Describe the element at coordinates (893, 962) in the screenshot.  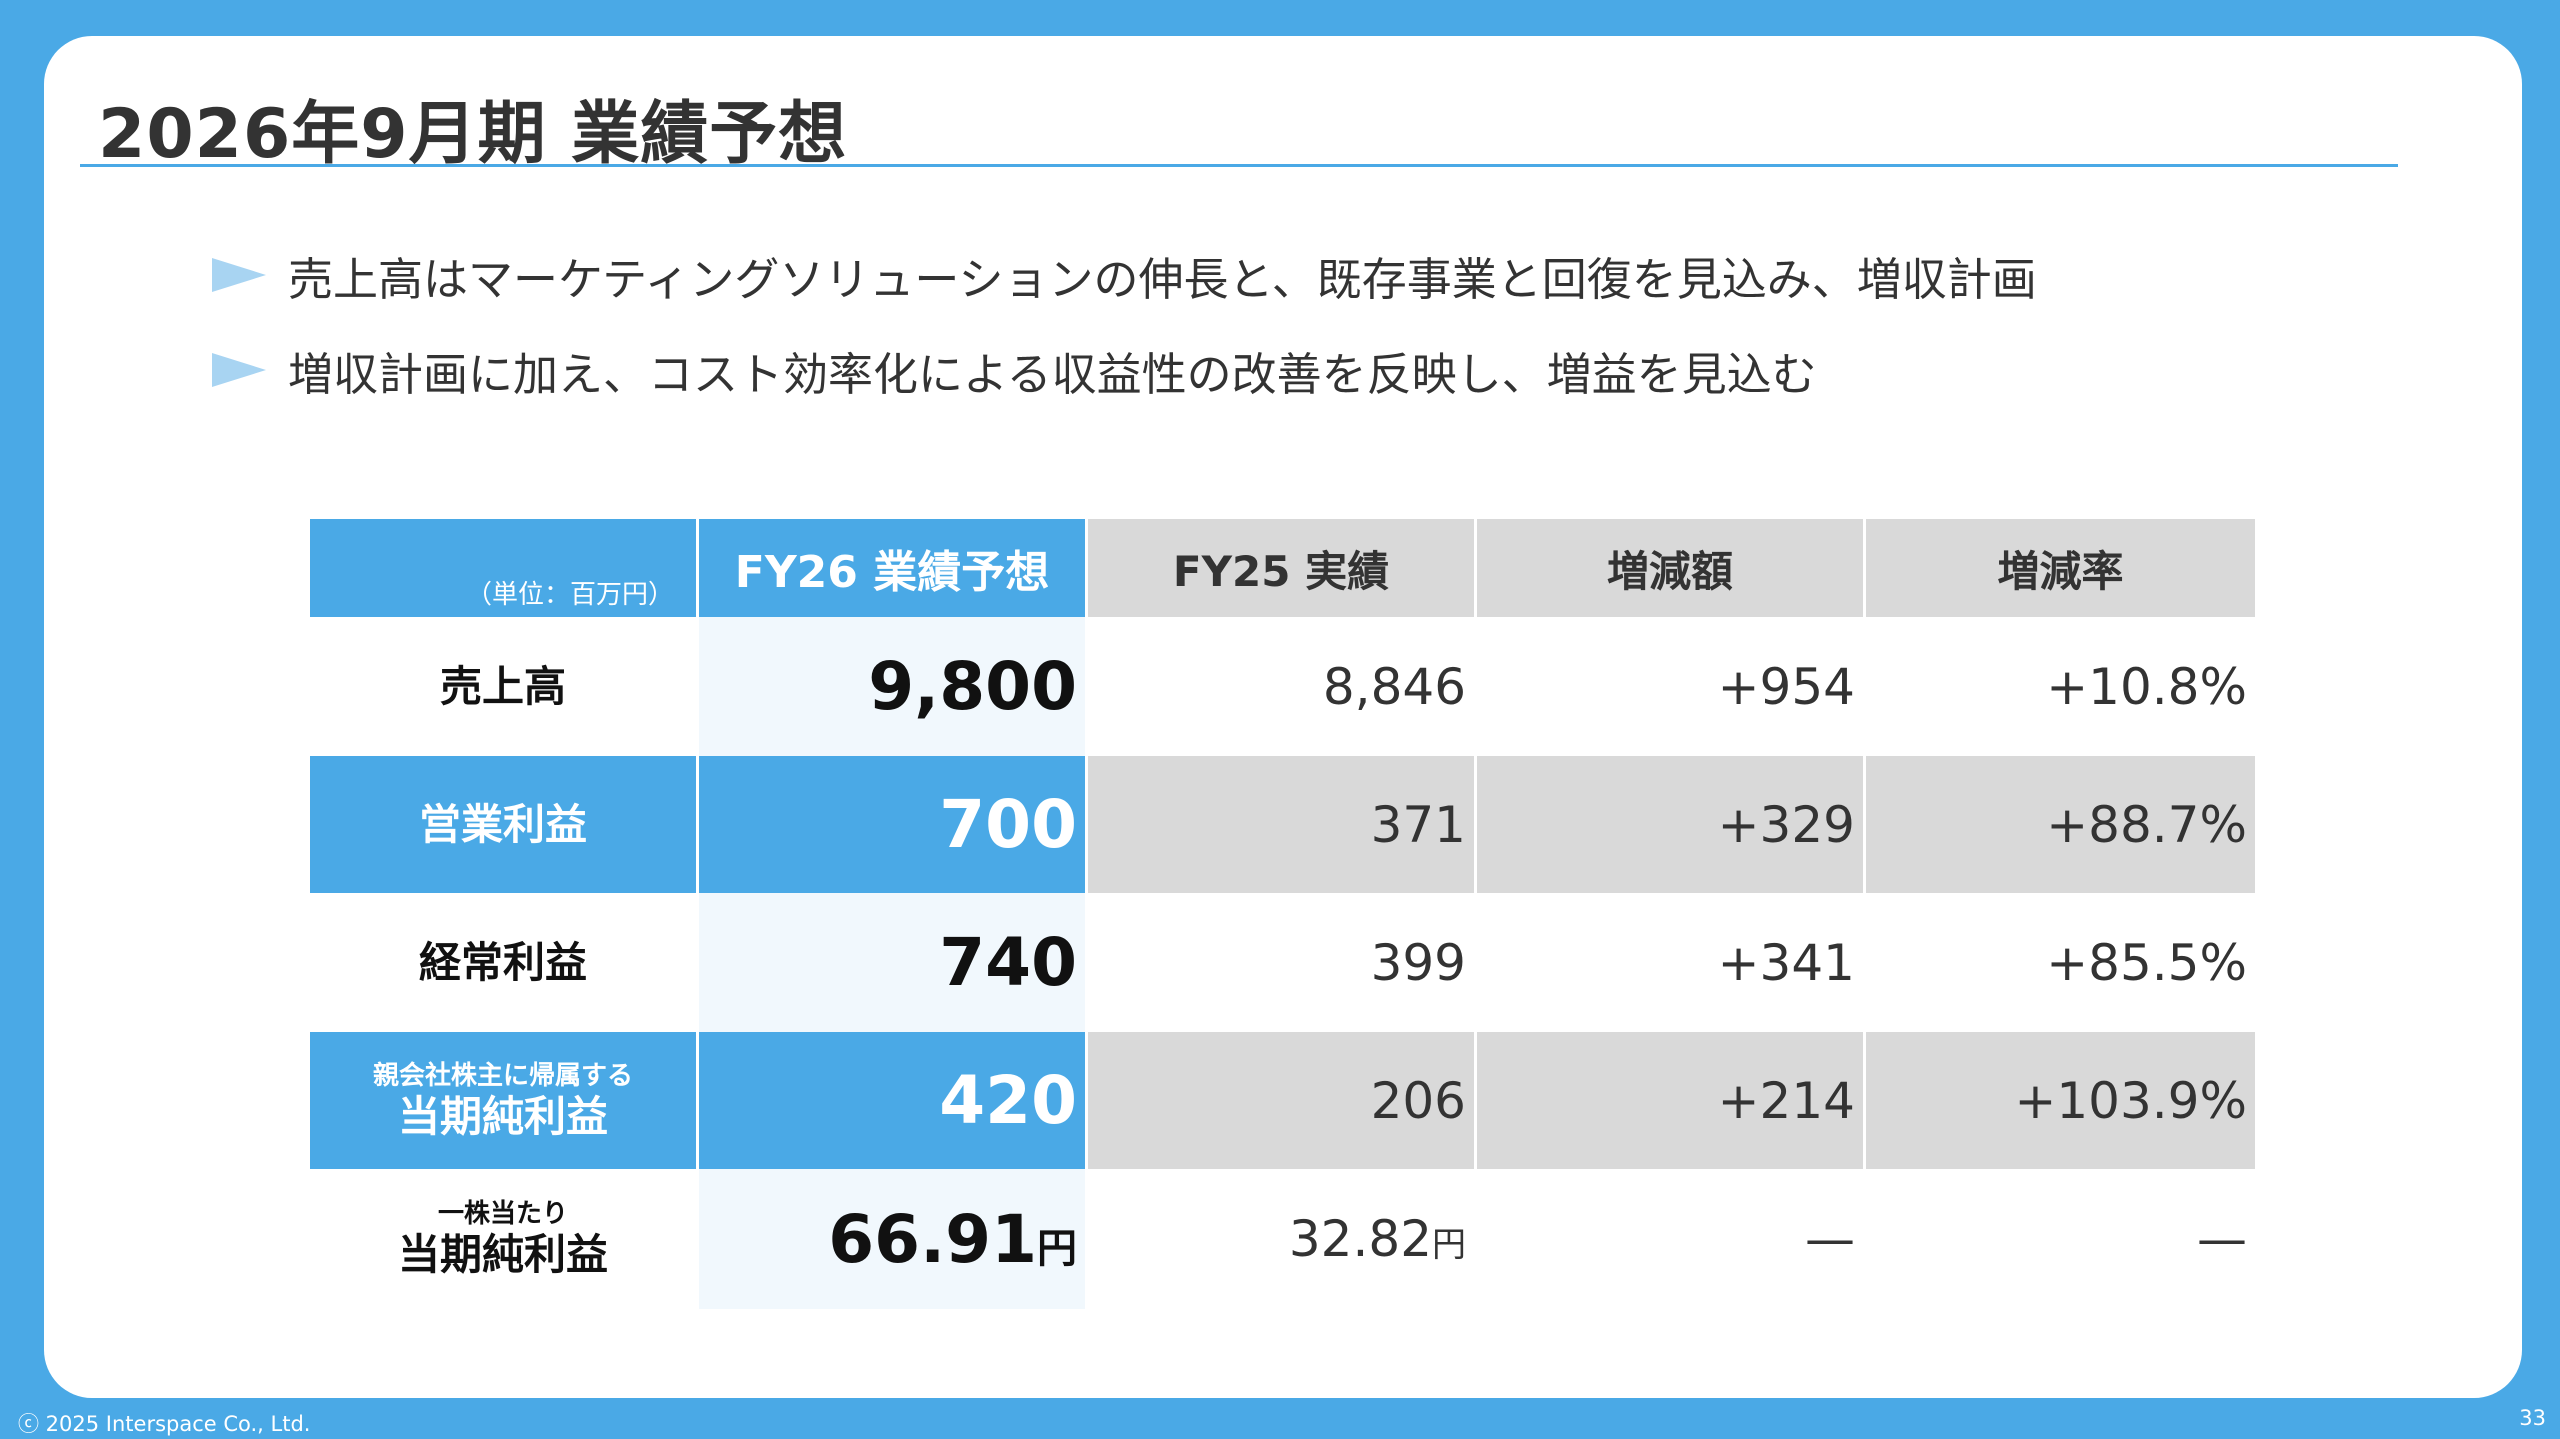
I see `fy26-value: 740` at that location.